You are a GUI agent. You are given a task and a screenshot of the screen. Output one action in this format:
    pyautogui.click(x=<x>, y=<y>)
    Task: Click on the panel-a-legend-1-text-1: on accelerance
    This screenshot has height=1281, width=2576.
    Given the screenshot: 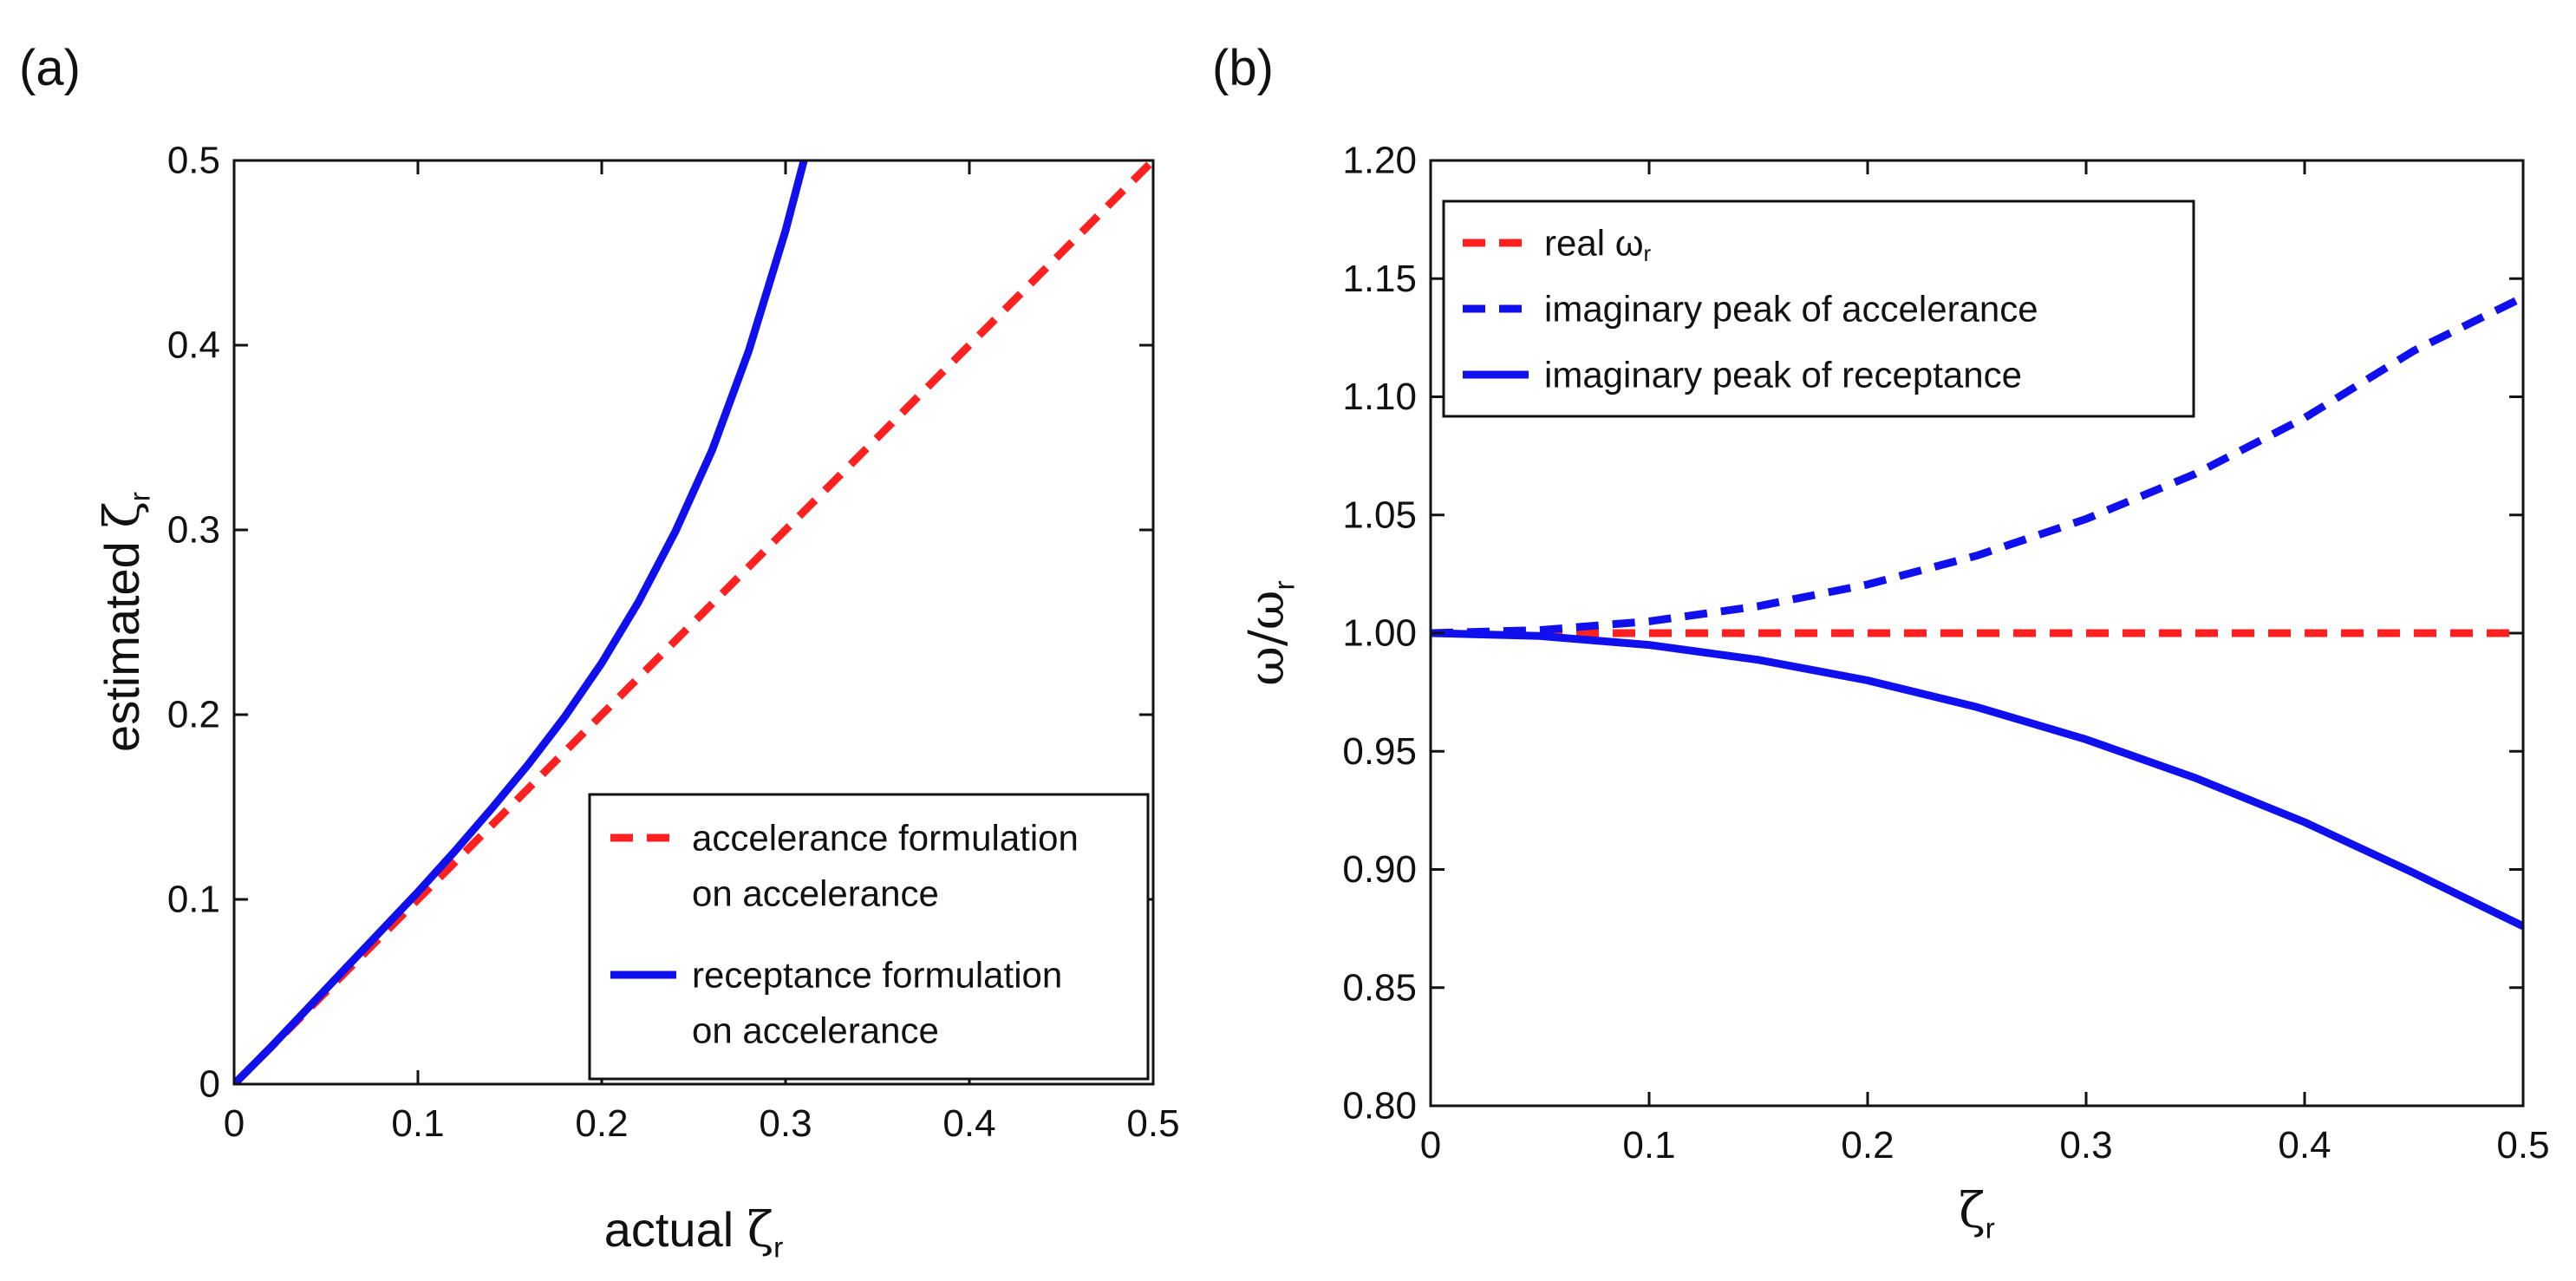 What is the action you would take?
    pyautogui.click(x=815, y=1030)
    